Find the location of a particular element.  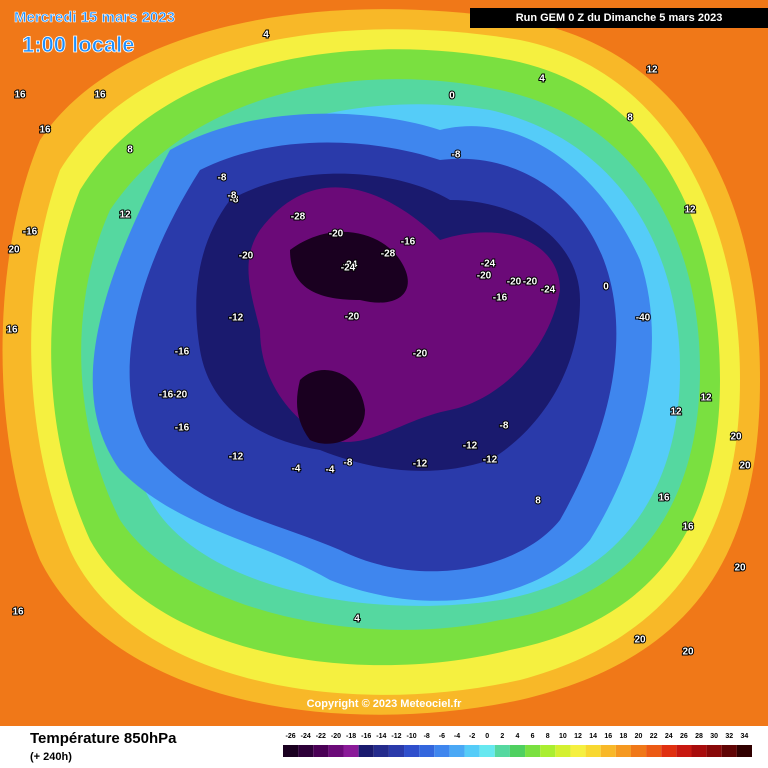

run-info: Run GEM 0 Z du Dimanche 5 mars 2023 is located at coordinates (619, 18).